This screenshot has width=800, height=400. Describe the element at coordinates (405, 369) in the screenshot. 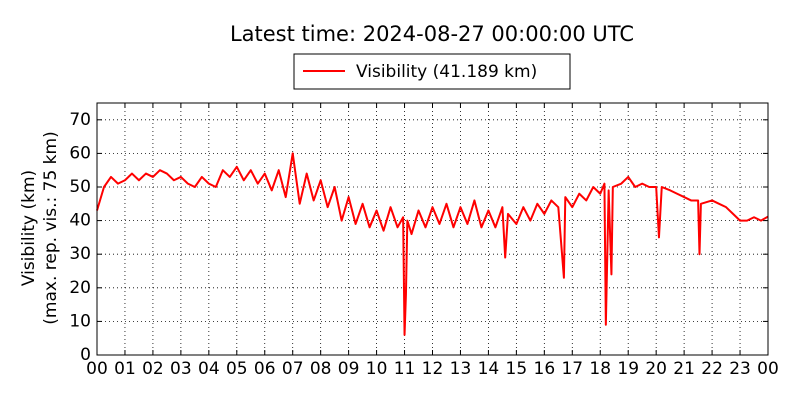

I see `x-tick-label: 11` at that location.